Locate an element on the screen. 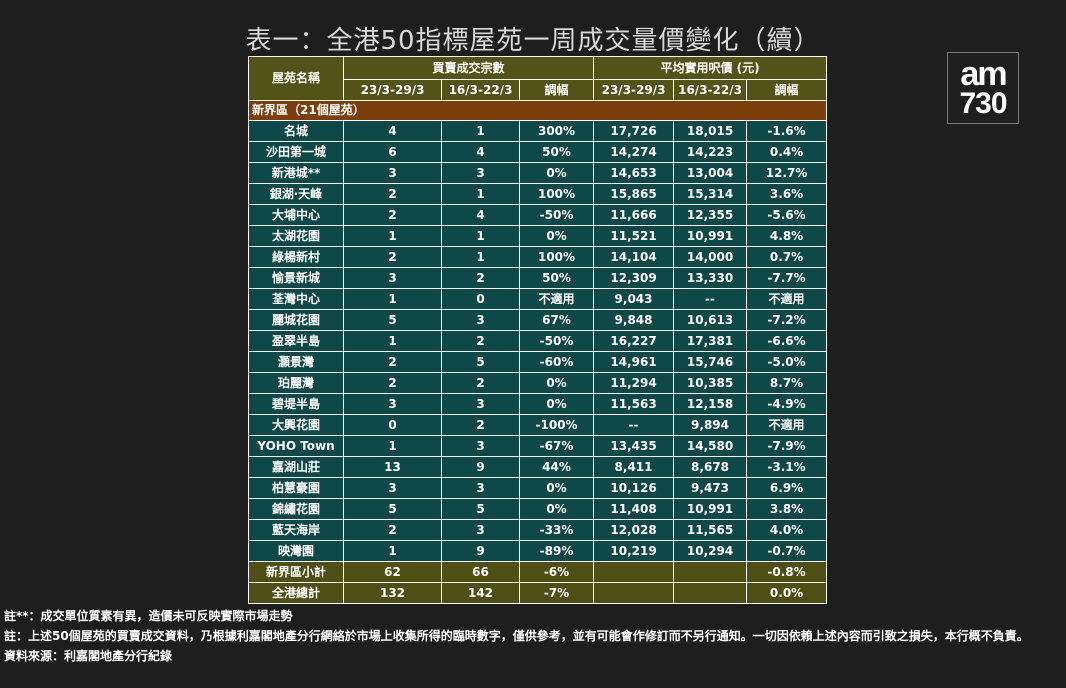  price-current-cell: 10,219 is located at coordinates (634, 551).